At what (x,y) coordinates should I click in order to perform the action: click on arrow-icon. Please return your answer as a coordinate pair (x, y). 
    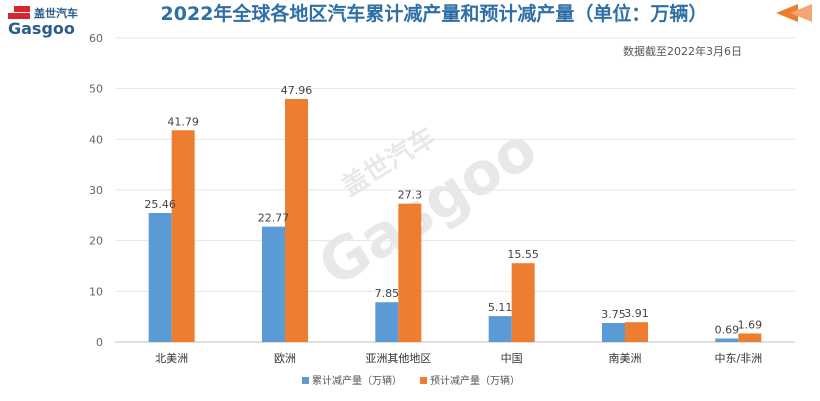
    Looking at the image, I should click on (794, 13).